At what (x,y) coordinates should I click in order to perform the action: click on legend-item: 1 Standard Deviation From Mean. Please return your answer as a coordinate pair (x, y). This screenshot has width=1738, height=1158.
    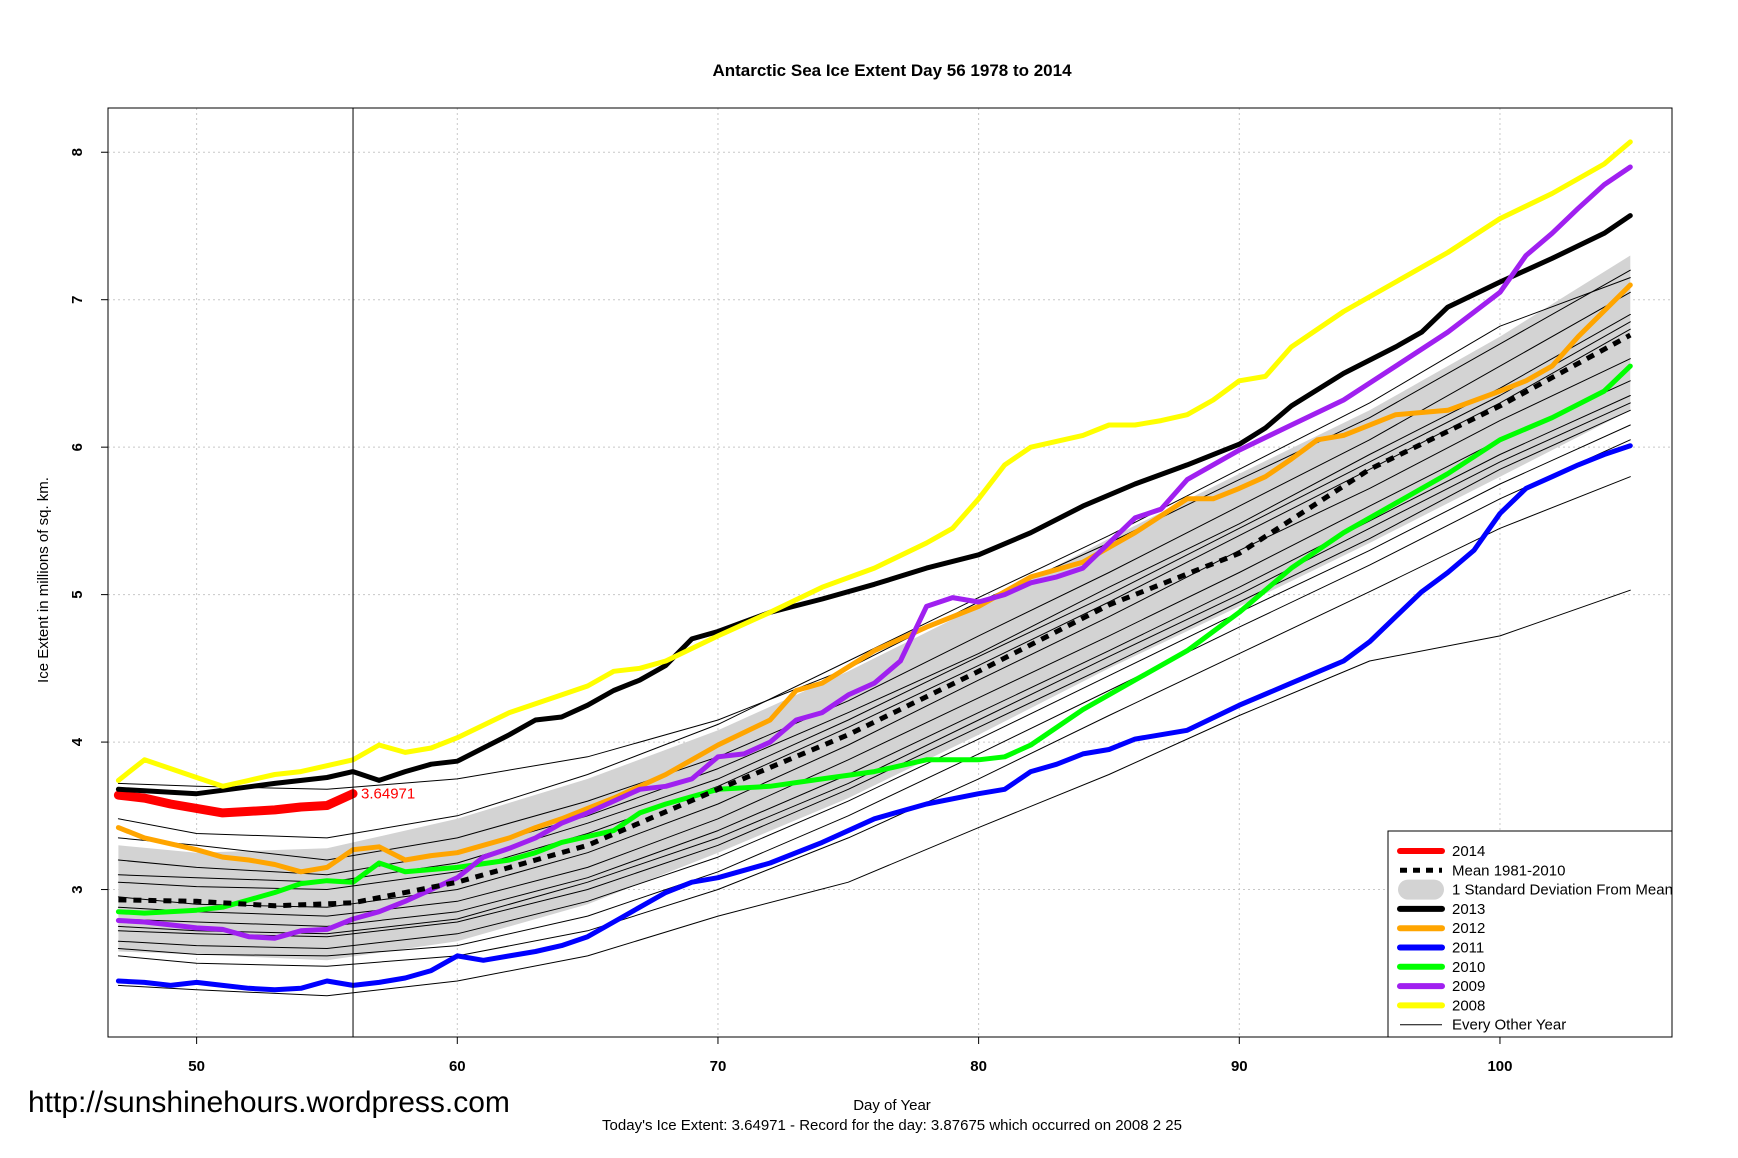
    Looking at the image, I should click on (1535, 889).